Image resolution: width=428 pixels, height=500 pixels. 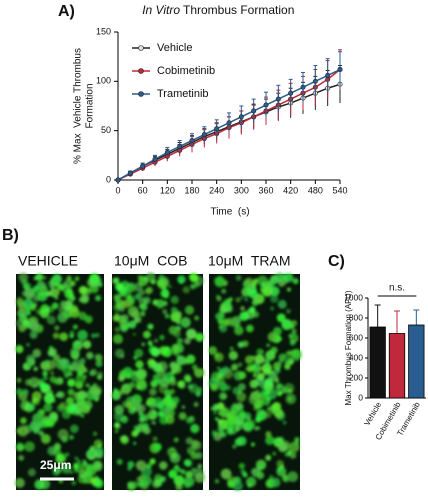 I want to click on micrograph-texture, so click(x=158, y=381).